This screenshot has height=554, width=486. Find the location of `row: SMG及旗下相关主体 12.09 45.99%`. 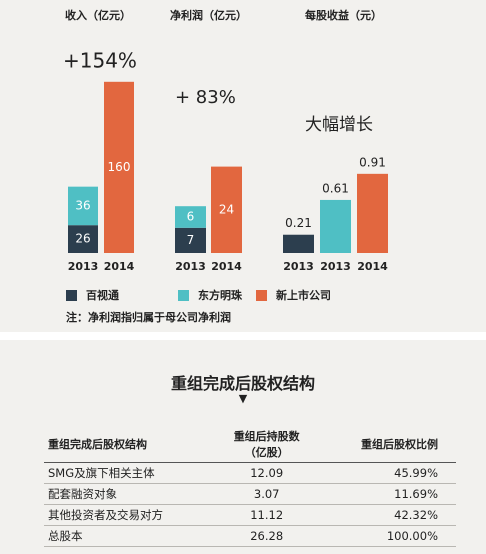

row: SMG及旗下相关主体 12.09 45.99% is located at coordinates (250, 473).